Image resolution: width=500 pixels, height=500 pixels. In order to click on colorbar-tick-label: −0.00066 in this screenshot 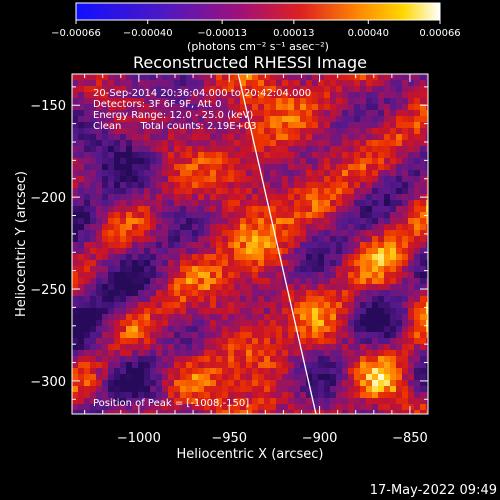, I will do `click(76, 33)`.